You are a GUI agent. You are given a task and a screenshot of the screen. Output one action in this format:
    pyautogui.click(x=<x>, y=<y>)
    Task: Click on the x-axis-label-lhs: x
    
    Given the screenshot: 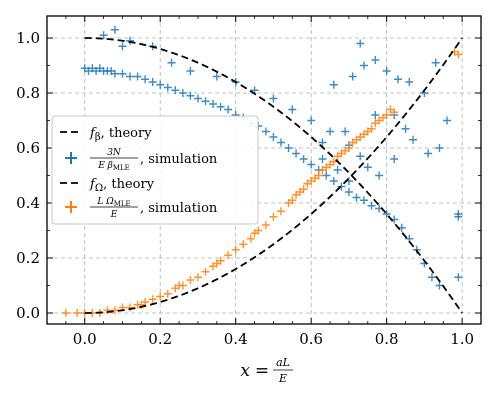 What is the action you would take?
    pyautogui.click(x=245, y=371)
    